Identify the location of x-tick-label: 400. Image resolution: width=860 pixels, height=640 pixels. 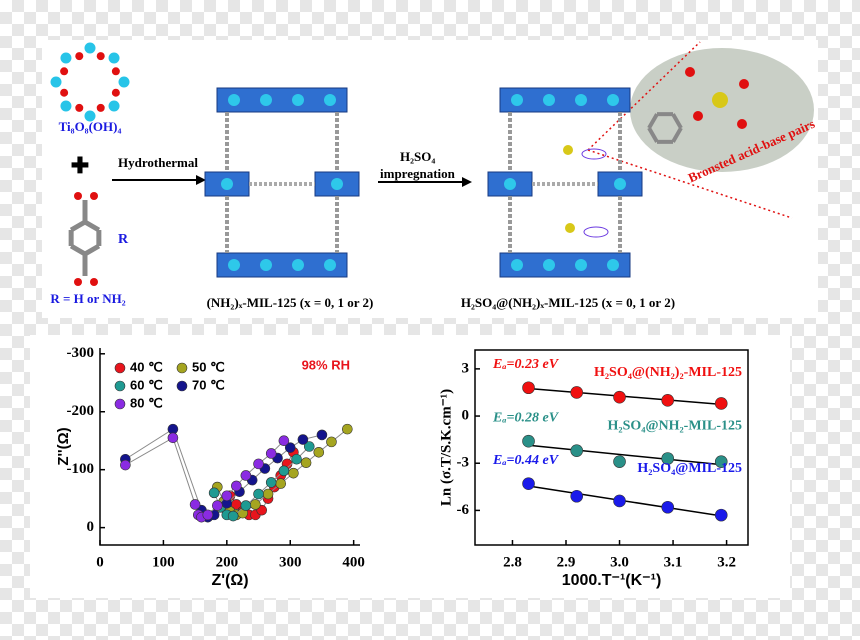
(353, 562).